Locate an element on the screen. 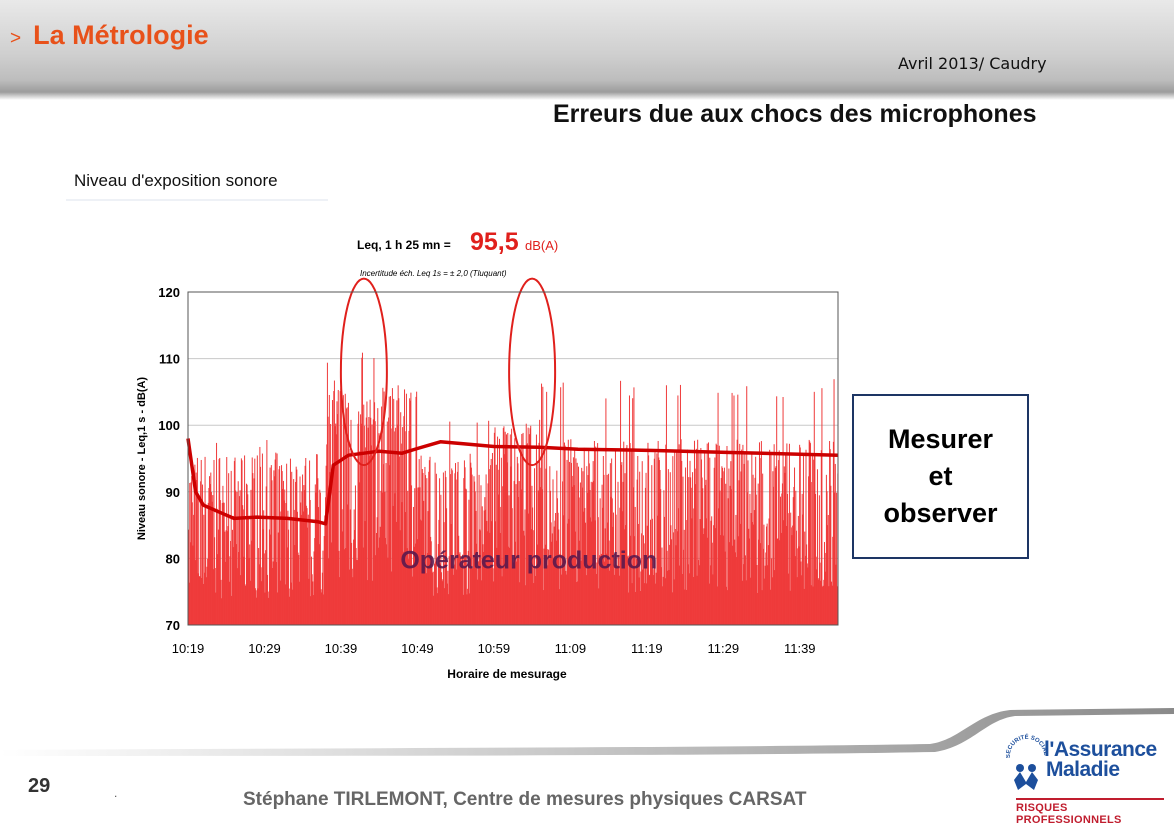 The image size is (1174, 825). observe-line-1: Mesurer is located at coordinates (940, 439).